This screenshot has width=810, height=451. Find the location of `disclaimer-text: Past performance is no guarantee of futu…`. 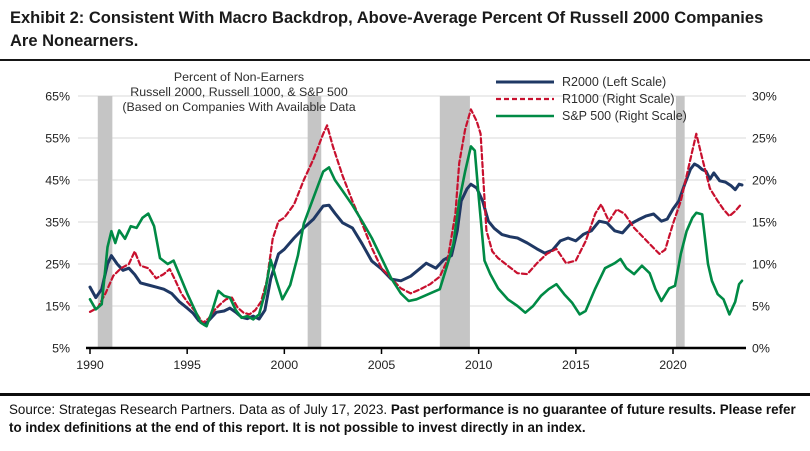

disclaimer-text: Past performance is no guarantee of futu… is located at coordinates (402, 418).